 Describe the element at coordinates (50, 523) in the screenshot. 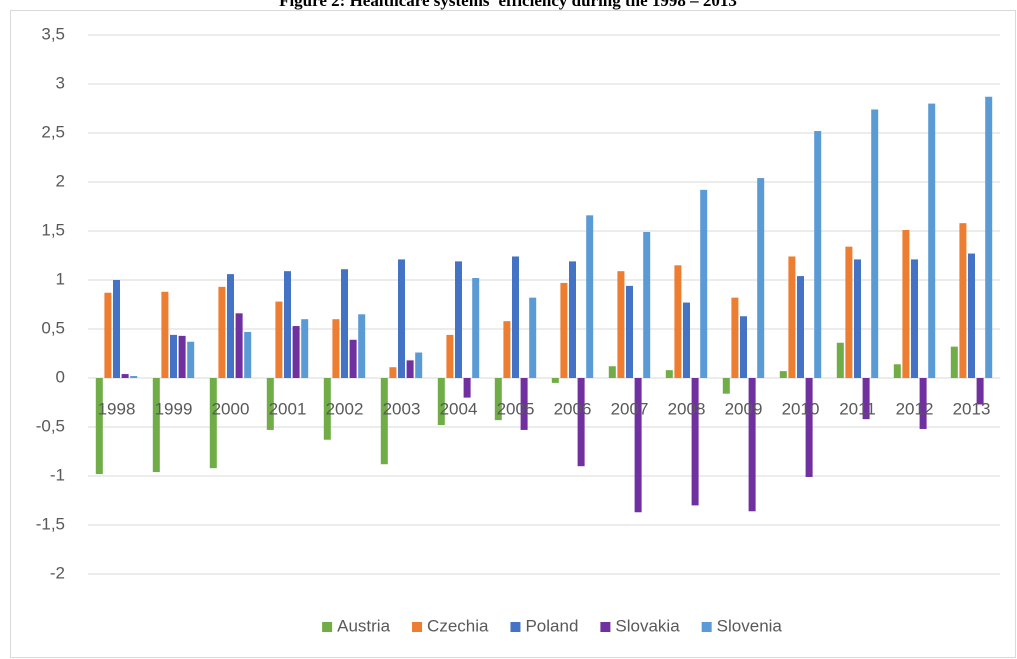

I see `y-tick-label: -1,5` at that location.